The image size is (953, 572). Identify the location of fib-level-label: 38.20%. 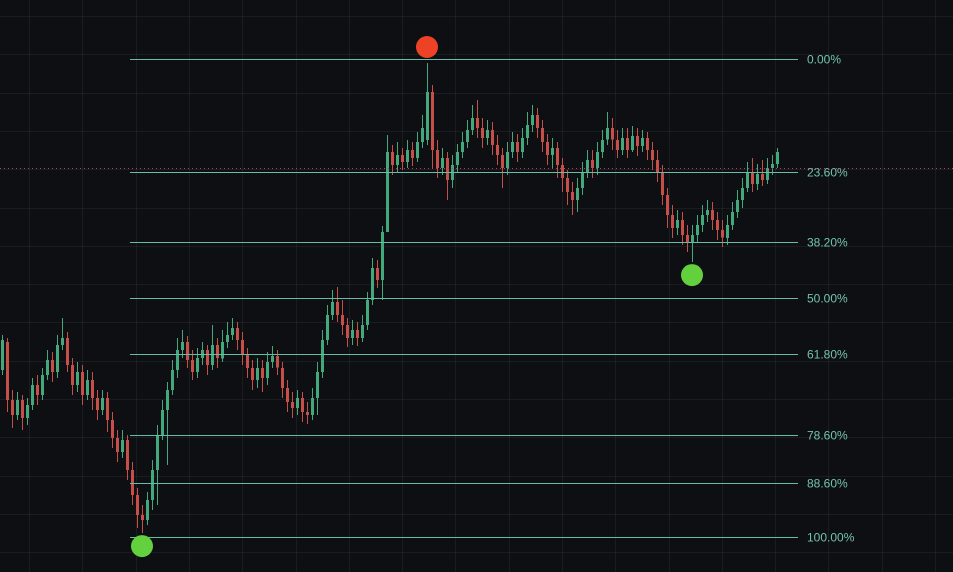
(827, 243).